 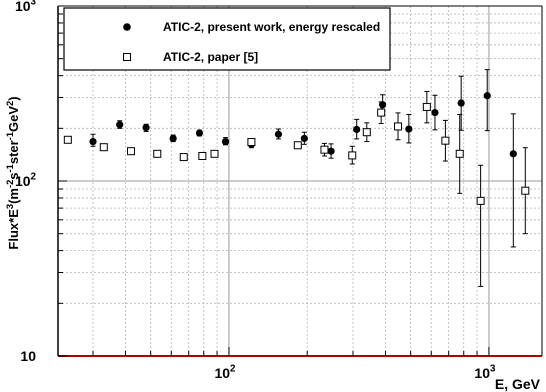 I want to click on x-tick-label: 10², so click(x=225, y=372).